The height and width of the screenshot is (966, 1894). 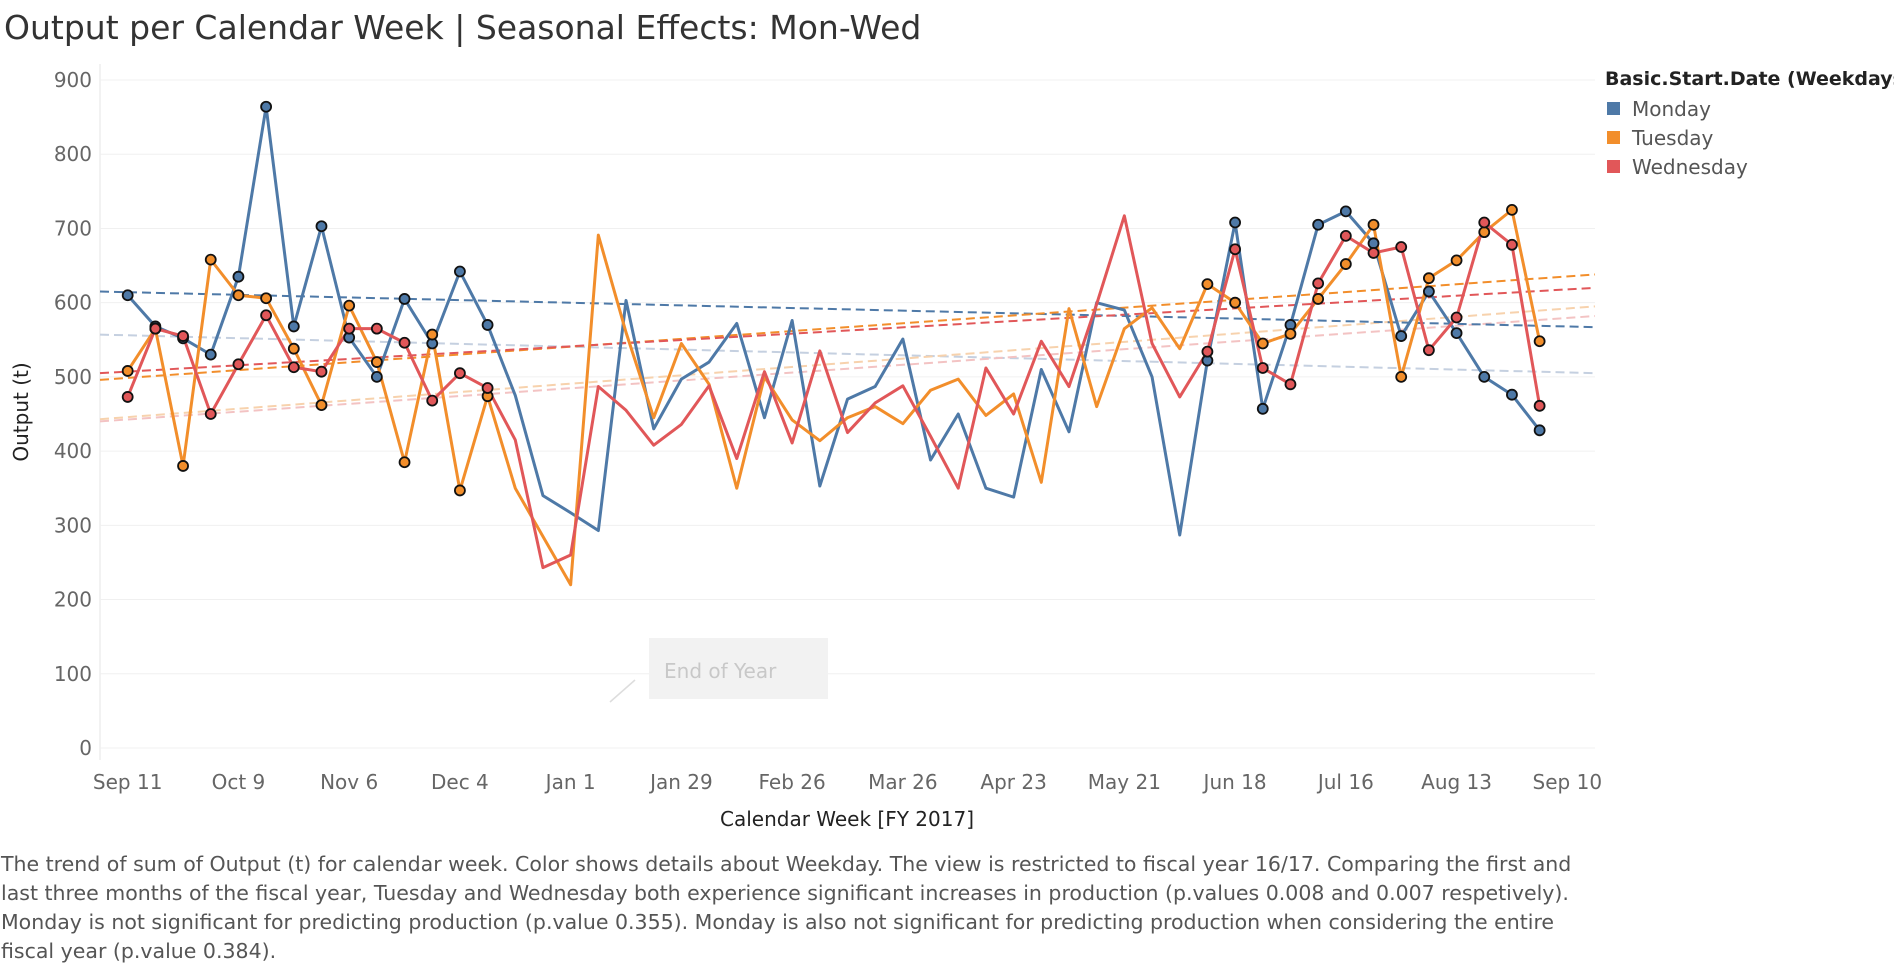 What do you see at coordinates (1749, 79) in the screenshot?
I see `legend-title: Basic.Start.Date (Weekdays)` at bounding box center [1749, 79].